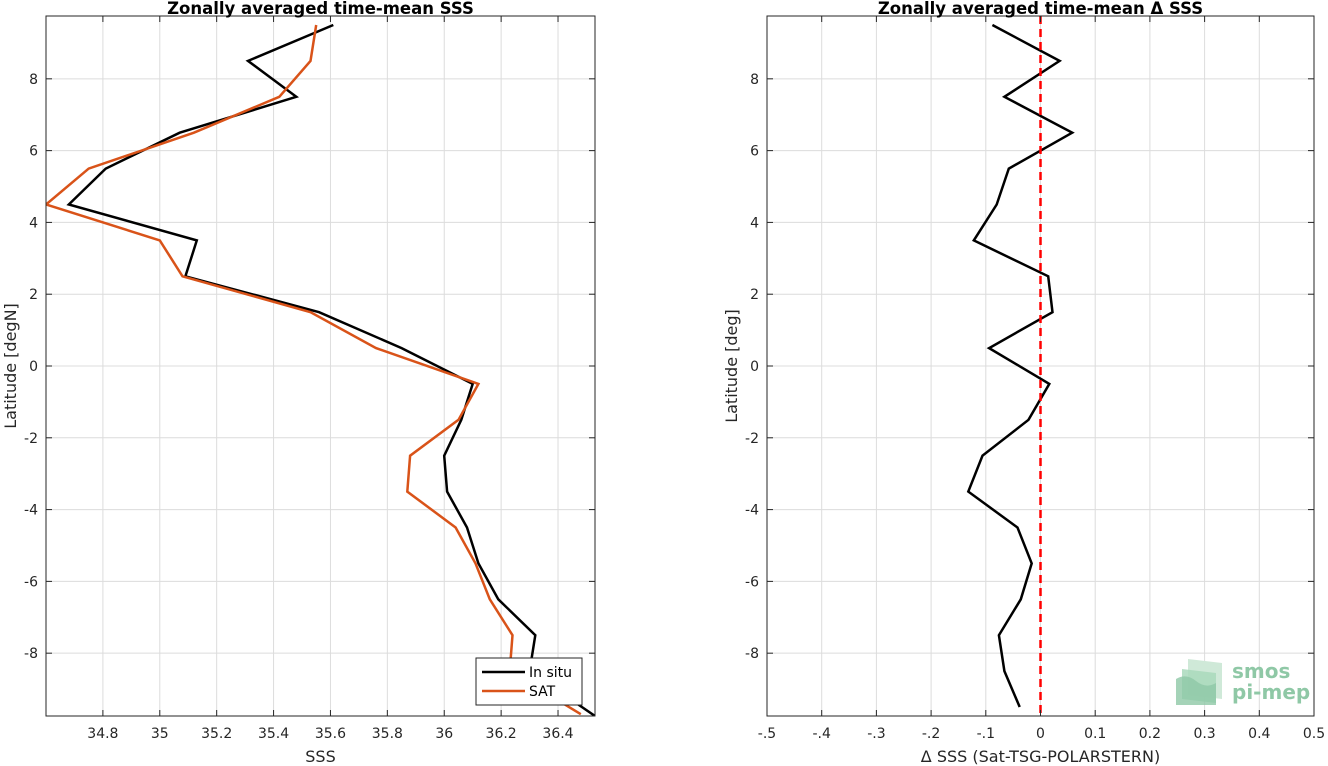  Describe the element at coordinates (160, 734) in the screenshot. I see `x-tick-label: 35` at that location.